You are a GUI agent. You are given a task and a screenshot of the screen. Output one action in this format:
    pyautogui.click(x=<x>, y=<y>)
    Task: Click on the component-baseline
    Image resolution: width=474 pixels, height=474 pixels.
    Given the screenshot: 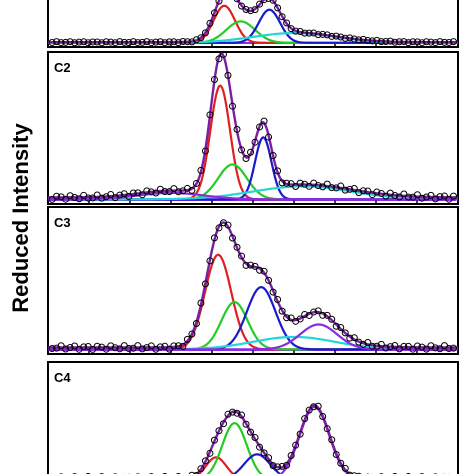 What is the action you would take?
    pyautogui.click(x=314, y=439)
    